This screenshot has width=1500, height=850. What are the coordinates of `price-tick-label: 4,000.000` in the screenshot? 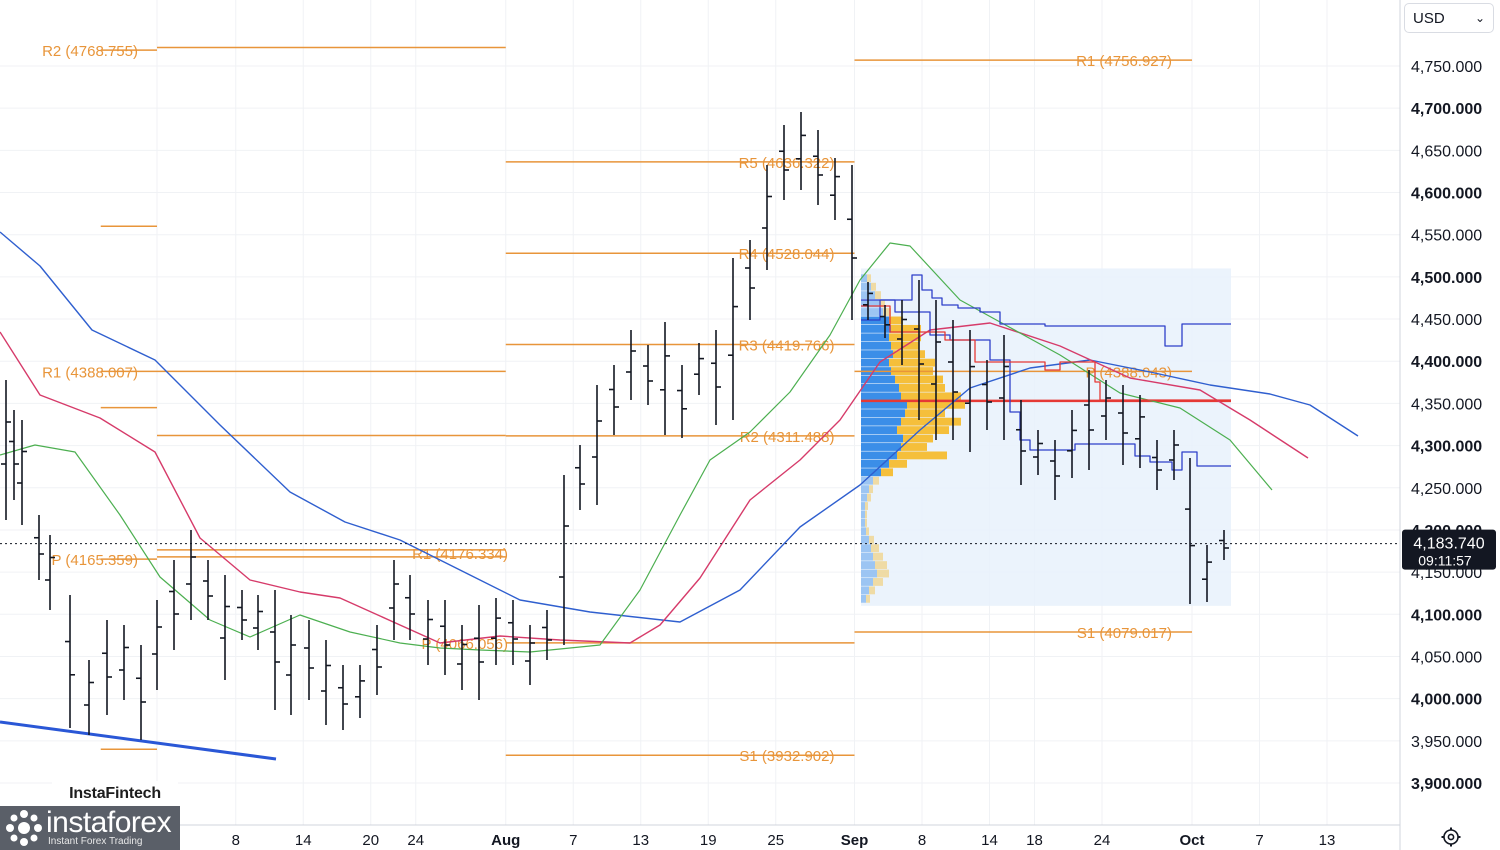 It's located at (1446, 700).